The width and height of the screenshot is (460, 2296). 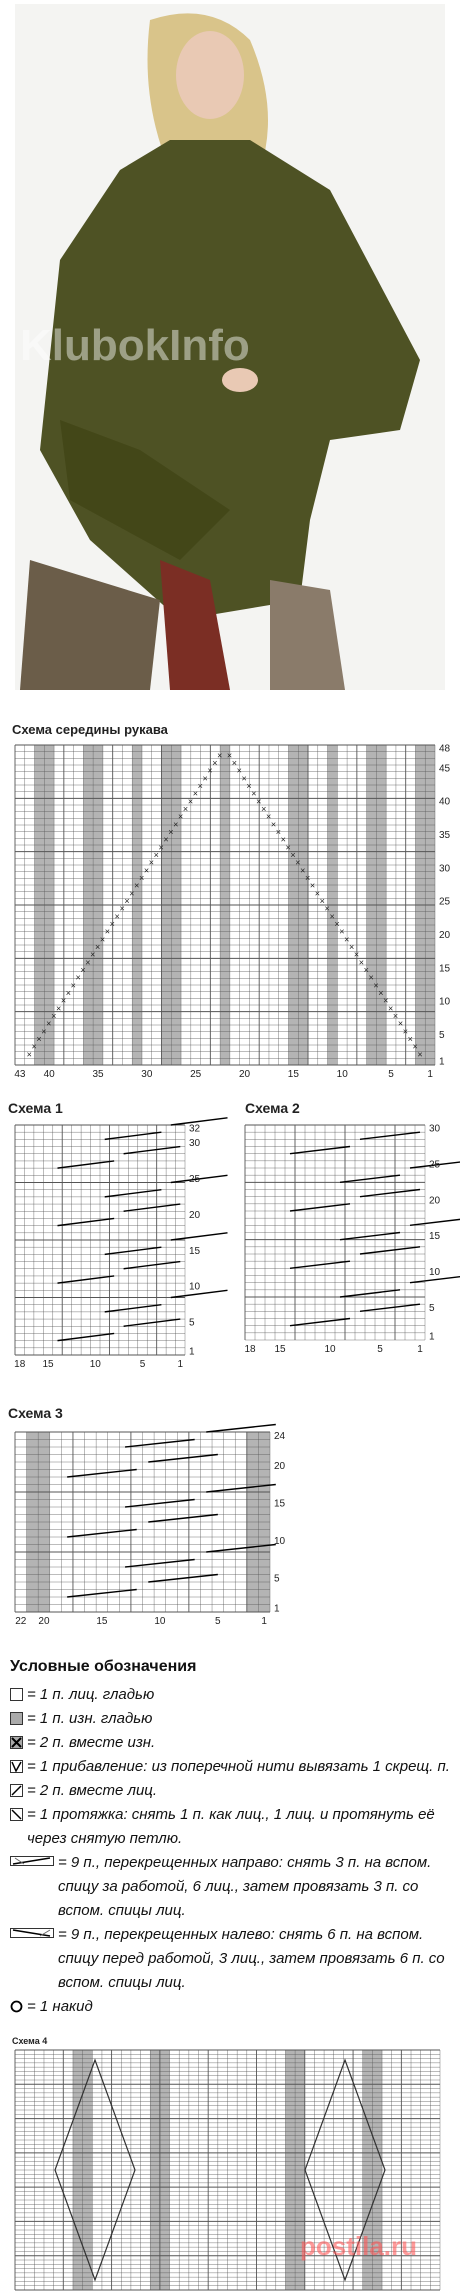 I want to click on x-tick-label: 22, so click(x=21, y=1621).